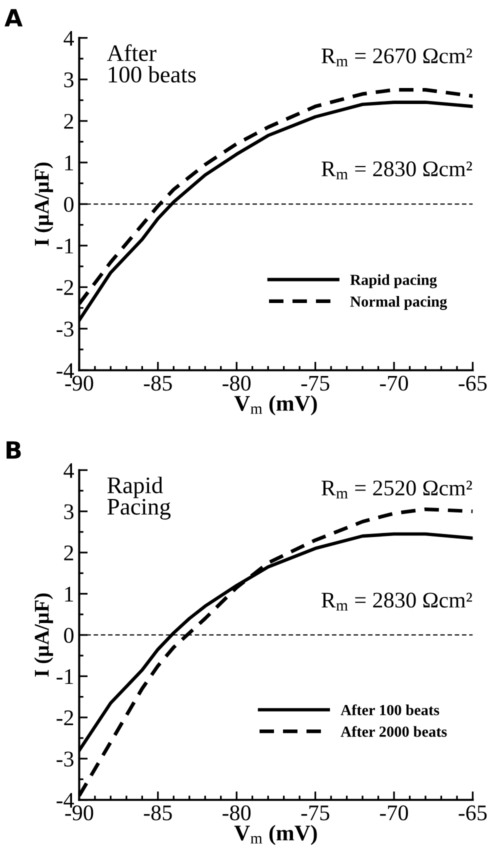 Image resolution: width=495 pixels, height=861 pixels. Describe the element at coordinates (13, 17) in the screenshot. I see `chart-title: A` at that location.